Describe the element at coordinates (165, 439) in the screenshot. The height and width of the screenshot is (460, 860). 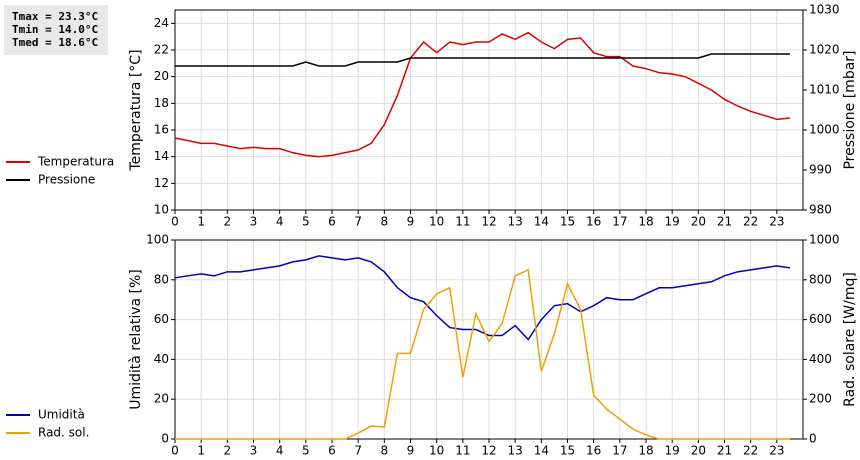
I see `y-tick-label: 0` at that location.